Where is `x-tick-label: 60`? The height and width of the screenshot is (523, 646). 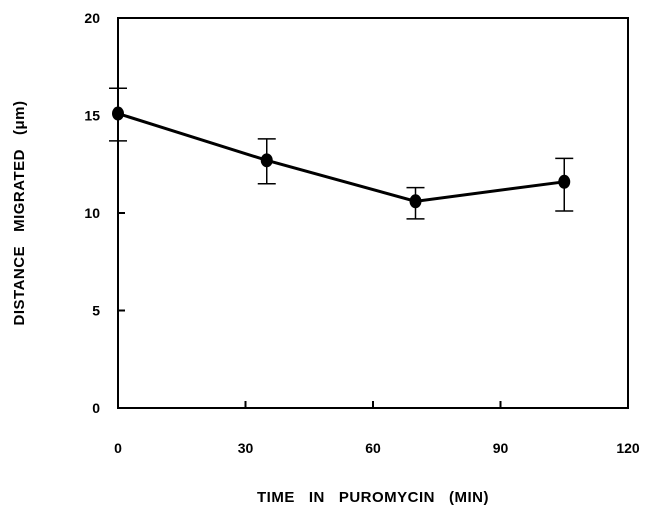 x-tick-label: 60 is located at coordinates (373, 448).